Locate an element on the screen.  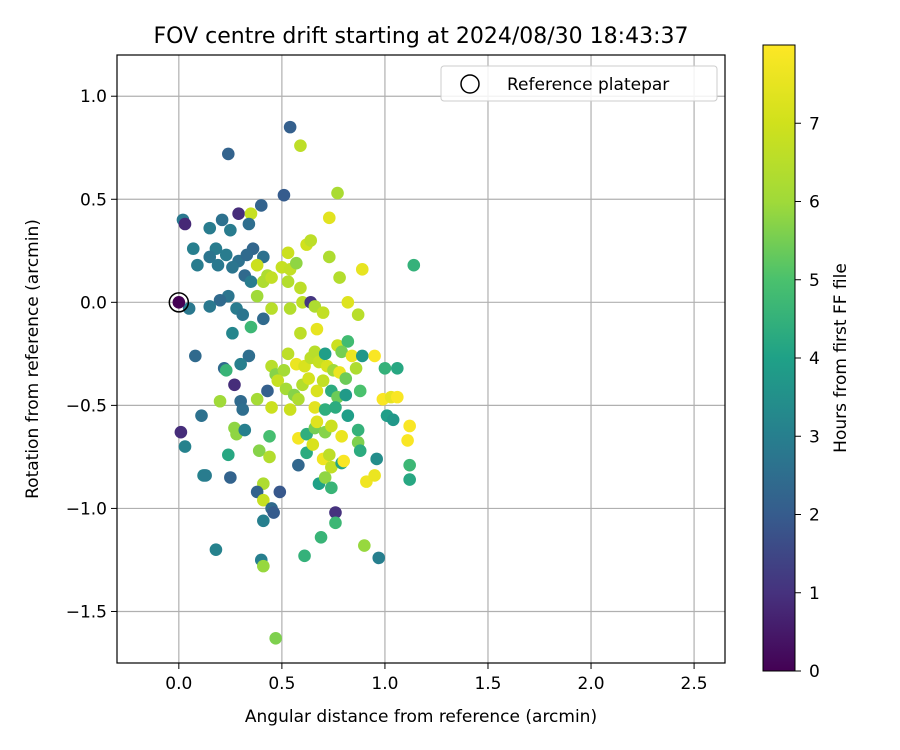
legend-box is located at coordinates (579, 83).